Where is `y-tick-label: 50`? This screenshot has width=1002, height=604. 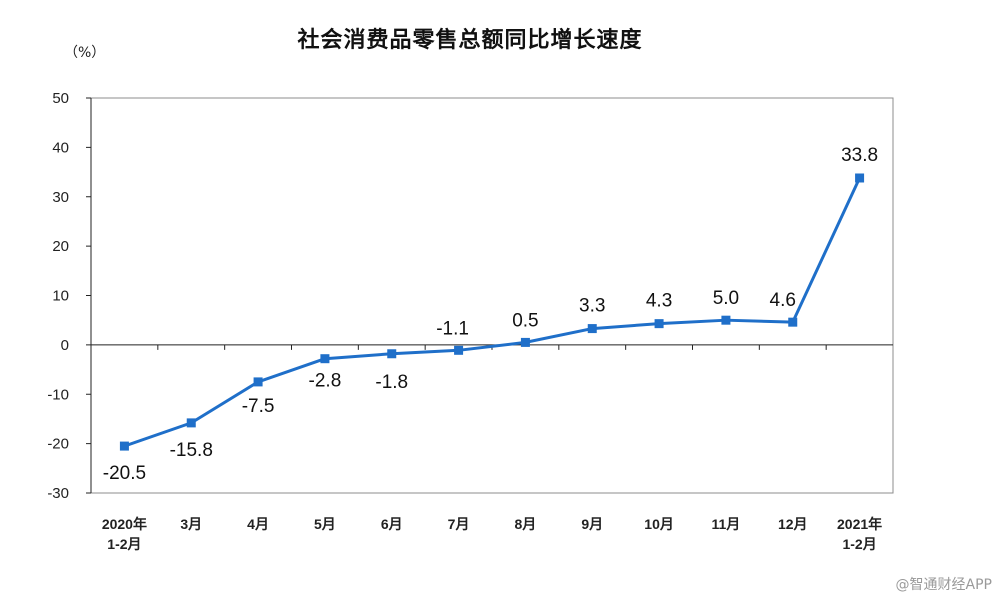
y-tick-label: 50 is located at coordinates (60, 98).